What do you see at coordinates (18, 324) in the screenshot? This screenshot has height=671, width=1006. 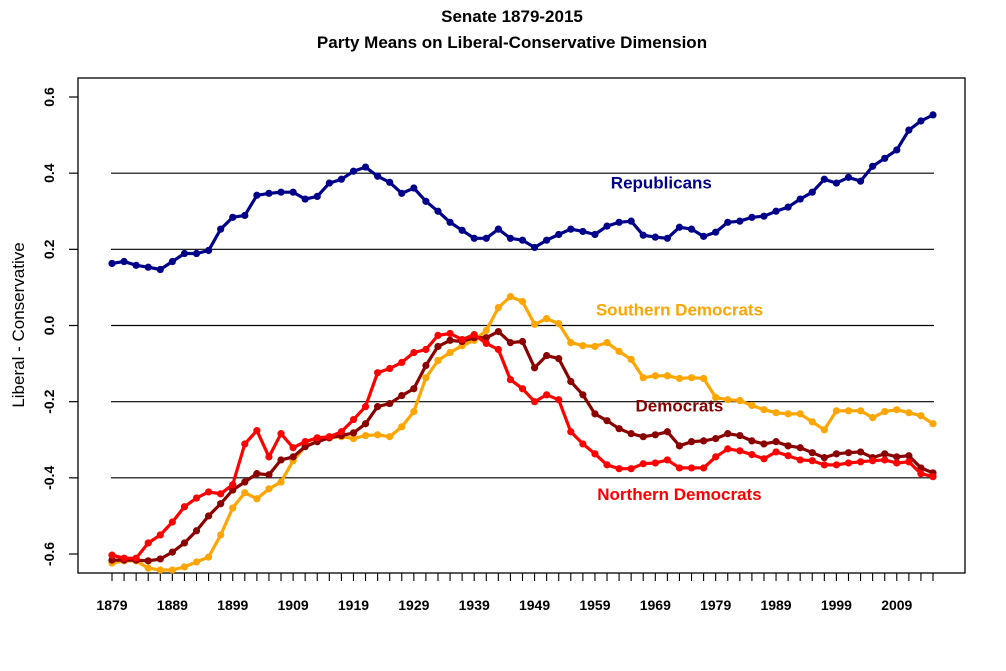 I see `y-axis-label: Liberal - Conservative` at bounding box center [18, 324].